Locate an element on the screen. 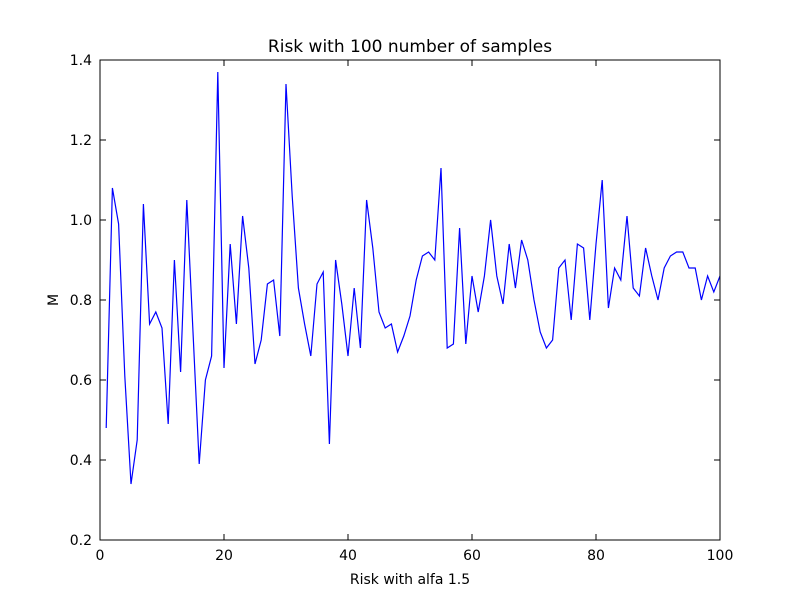 Image resolution: width=800 pixels, height=600 pixels. chart-title: Risk with 100 number of samples is located at coordinates (410, 47).